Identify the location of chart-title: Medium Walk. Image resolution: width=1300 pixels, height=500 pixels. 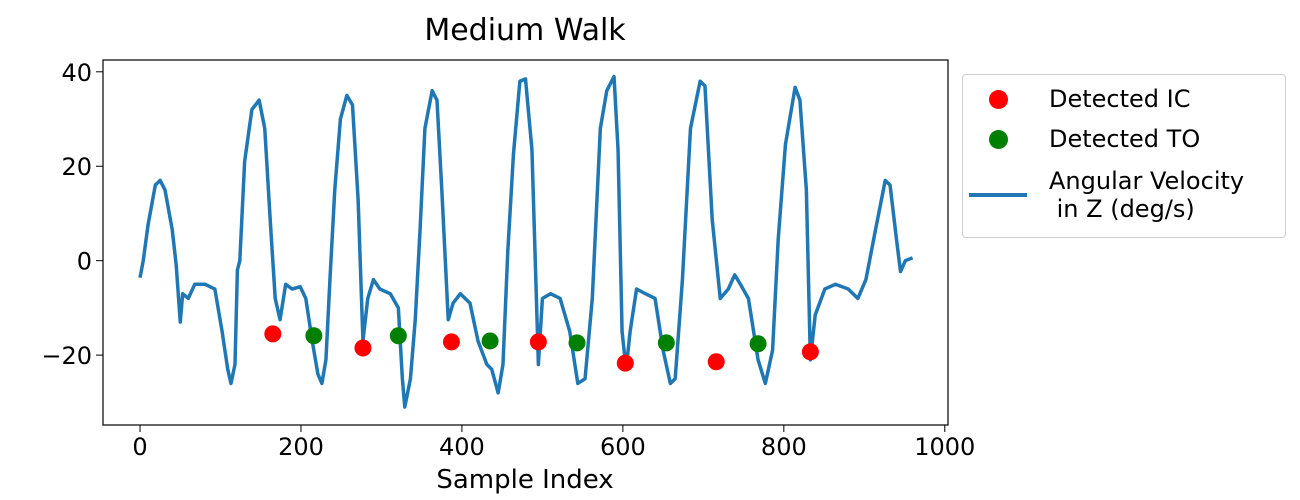
(525, 30).